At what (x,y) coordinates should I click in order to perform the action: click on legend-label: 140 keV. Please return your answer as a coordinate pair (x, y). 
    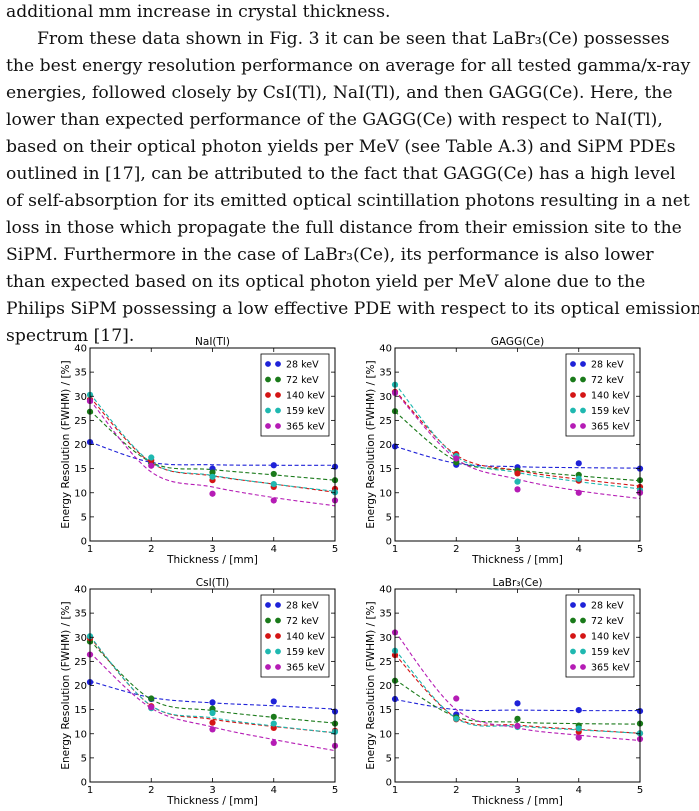
    Looking at the image, I should click on (305, 637).